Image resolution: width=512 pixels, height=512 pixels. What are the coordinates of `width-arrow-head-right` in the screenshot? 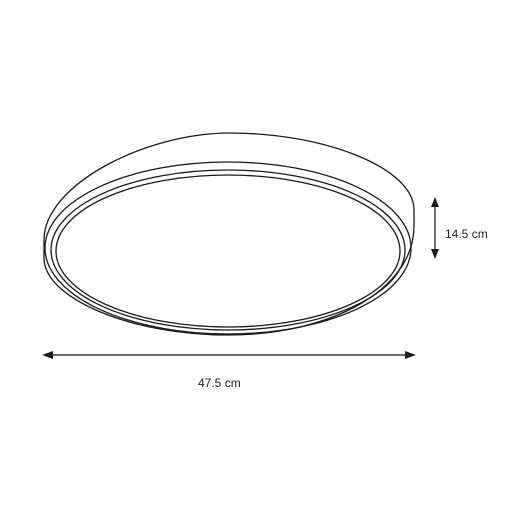 It's located at (410, 355).